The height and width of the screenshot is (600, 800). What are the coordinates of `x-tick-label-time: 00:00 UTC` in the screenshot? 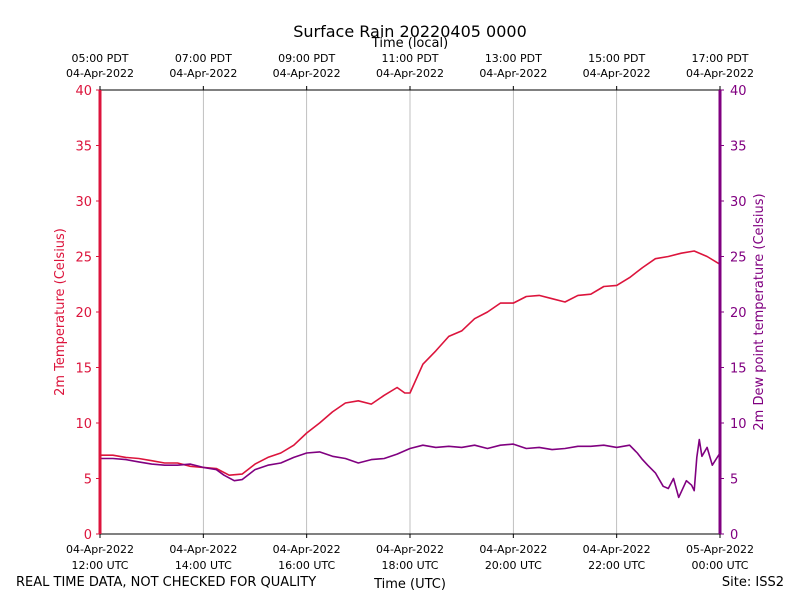 It's located at (719, 565).